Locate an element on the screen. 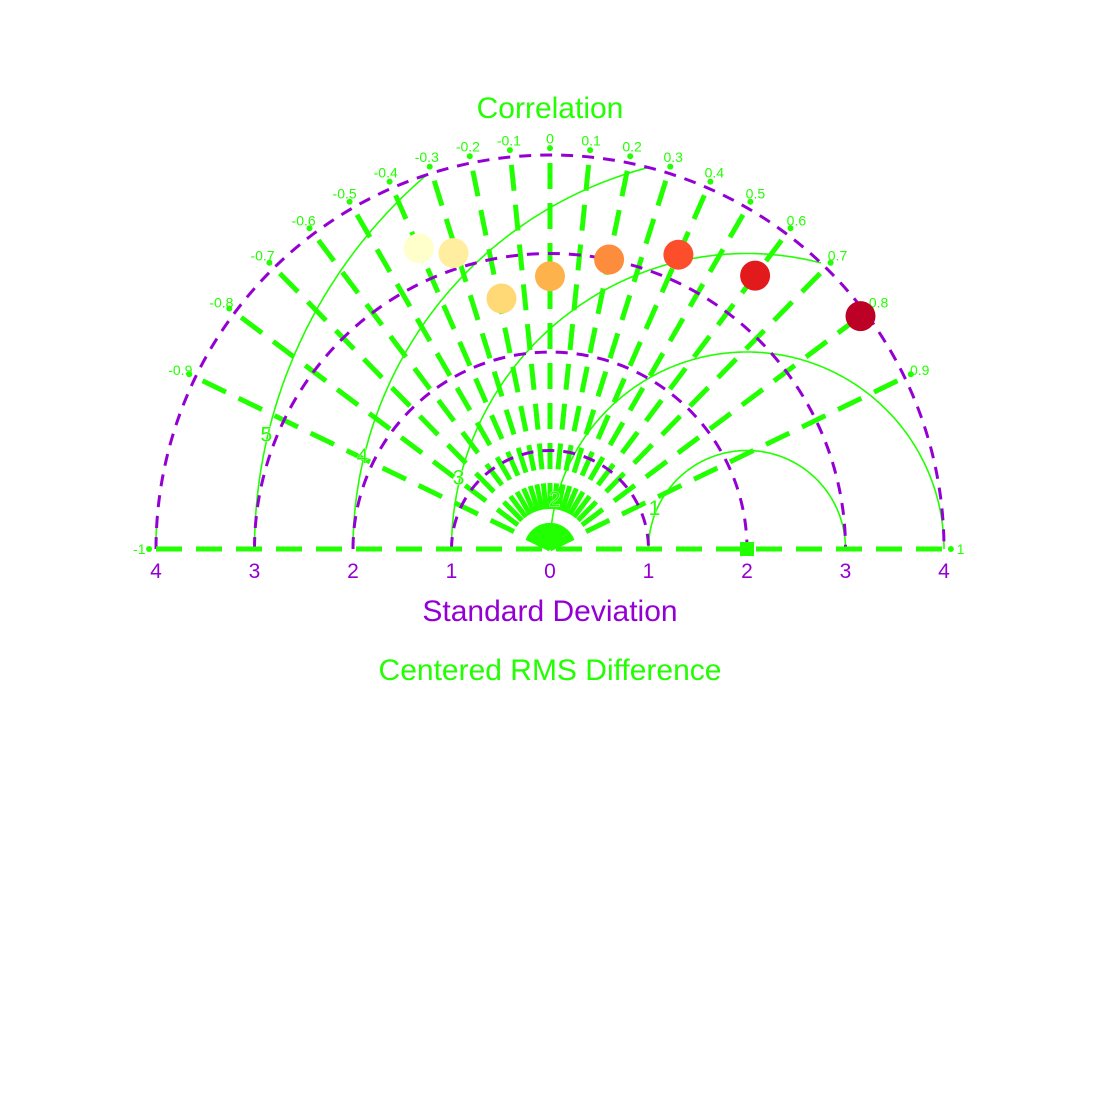 This screenshot has height=1100, width=1100. correlation-tick-label: -0.3 is located at coordinates (427, 157).